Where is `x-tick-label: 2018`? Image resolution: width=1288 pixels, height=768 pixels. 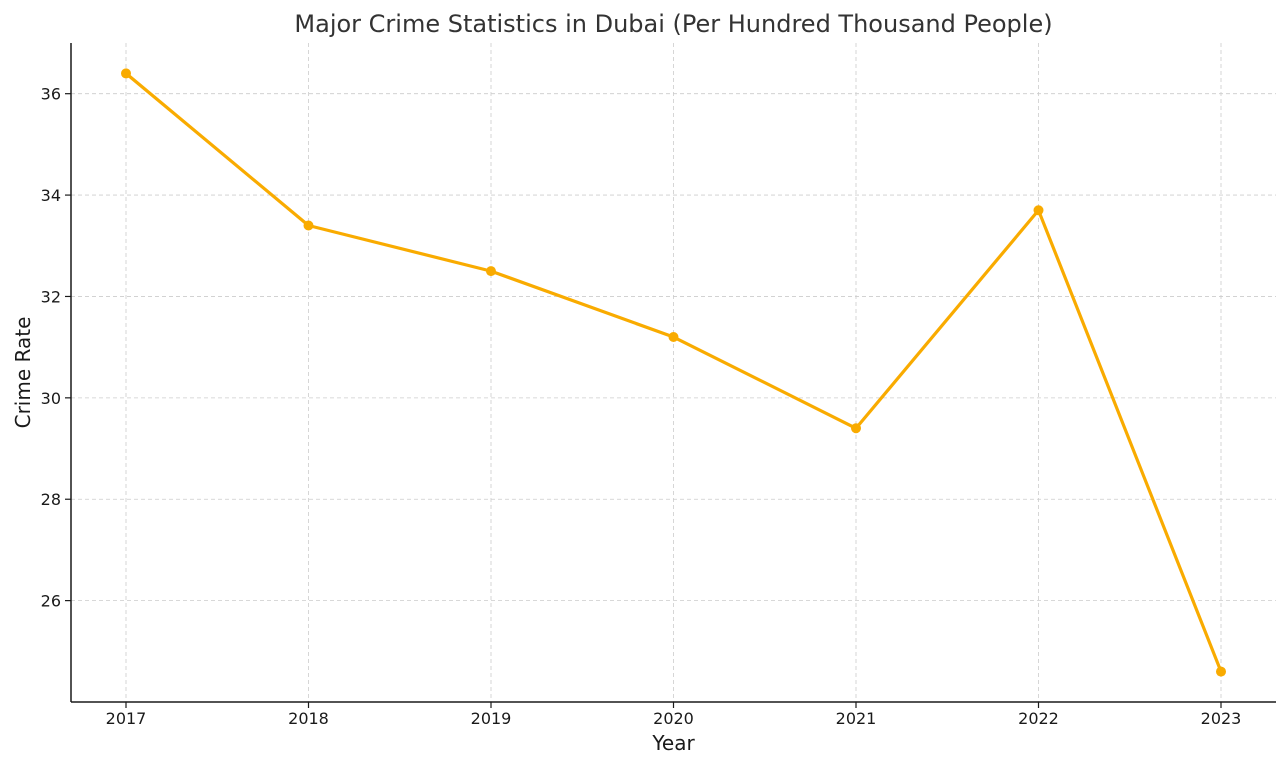 x-tick-label: 2018 is located at coordinates (308, 718).